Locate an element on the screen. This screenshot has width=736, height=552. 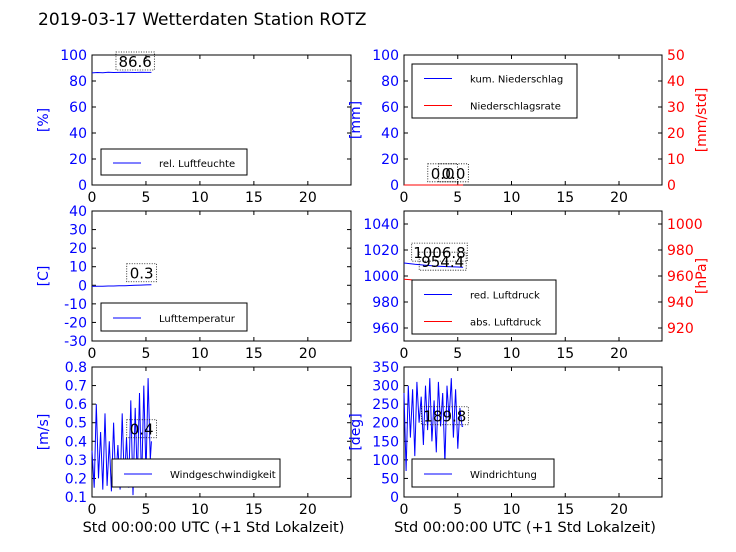
winddir-xtick-label: 10 is located at coordinates (512, 510).